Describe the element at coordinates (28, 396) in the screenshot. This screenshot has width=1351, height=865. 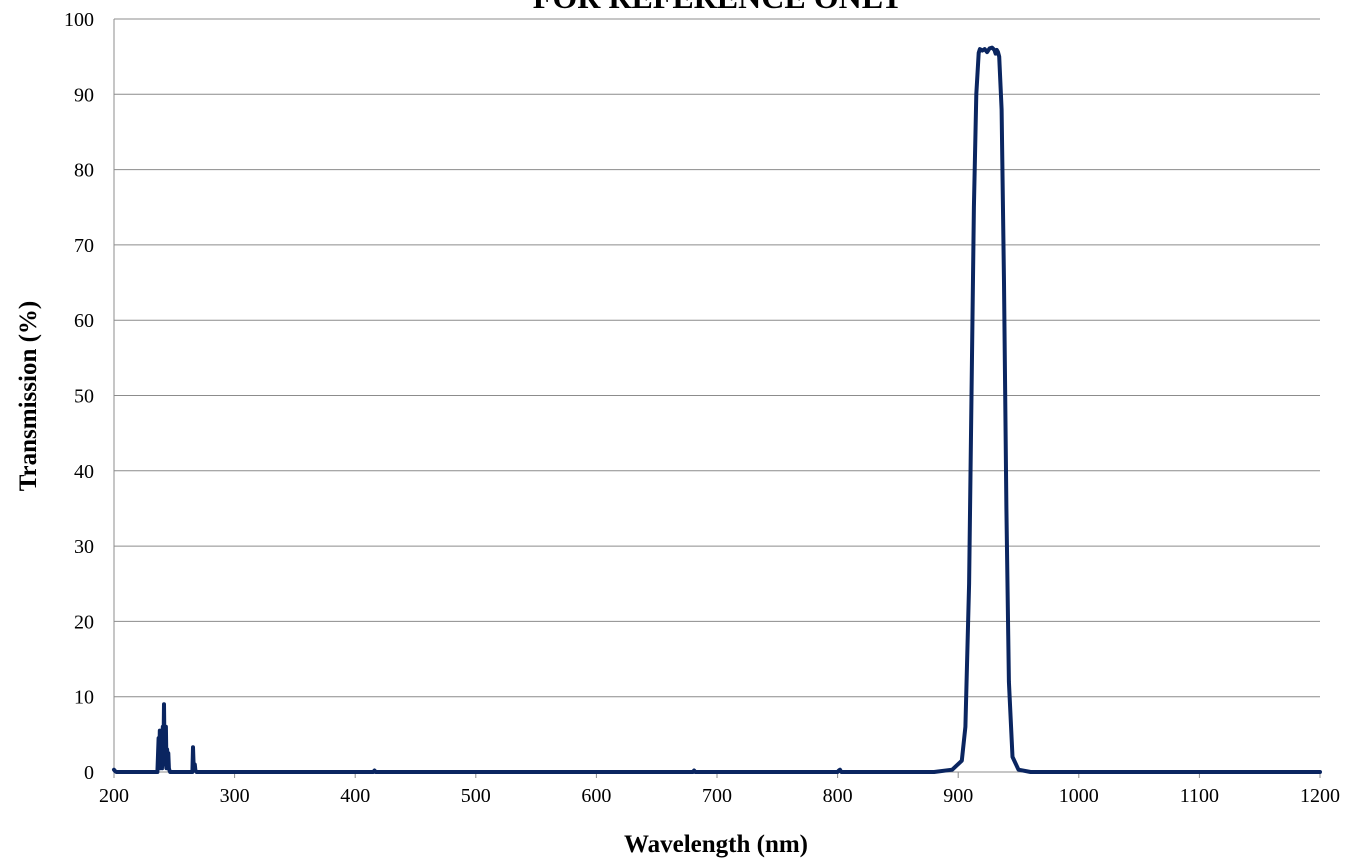
I see `y-axis-title: Transmission (%)` at that location.